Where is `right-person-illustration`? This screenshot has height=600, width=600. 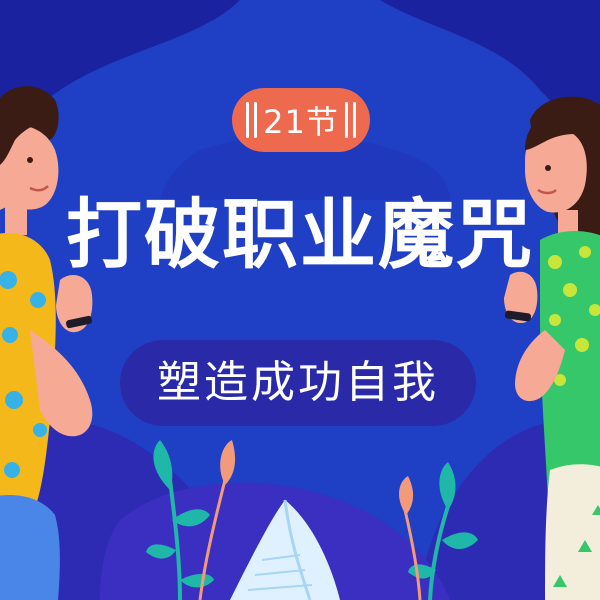
right-person-illustration is located at coordinates (552, 348).